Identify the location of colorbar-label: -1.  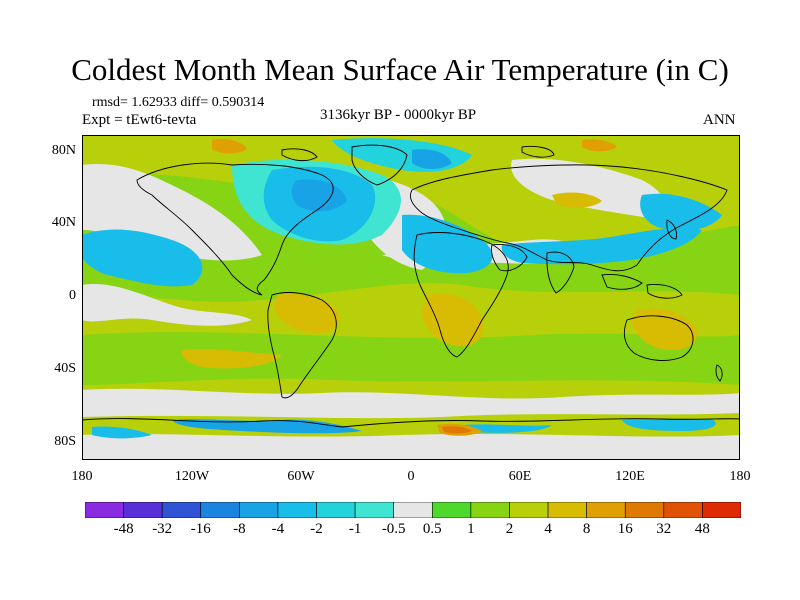
(355, 529).